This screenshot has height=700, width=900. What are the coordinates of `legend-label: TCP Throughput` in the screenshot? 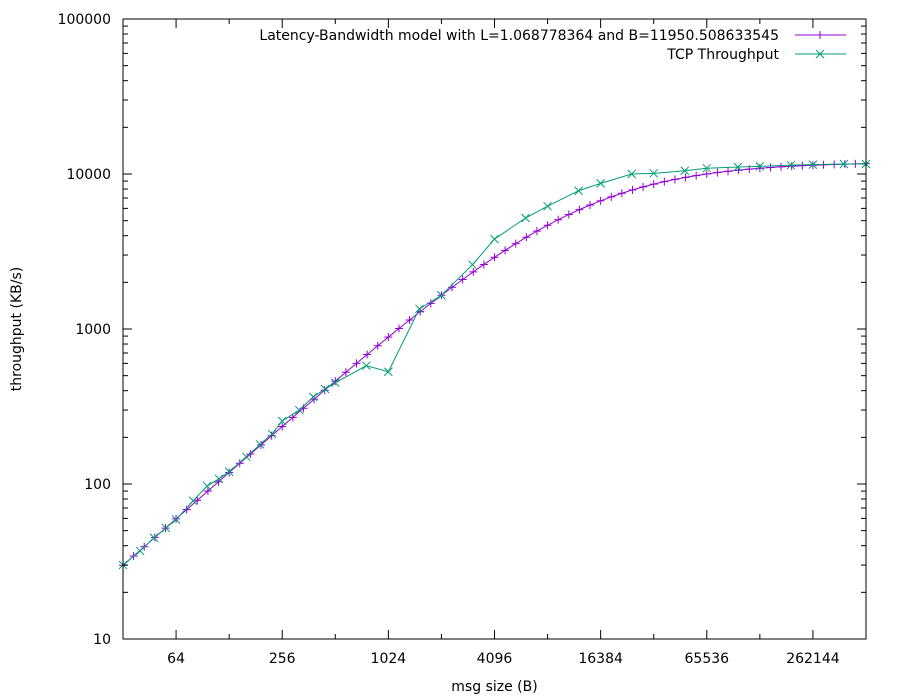 It's located at (722, 55).